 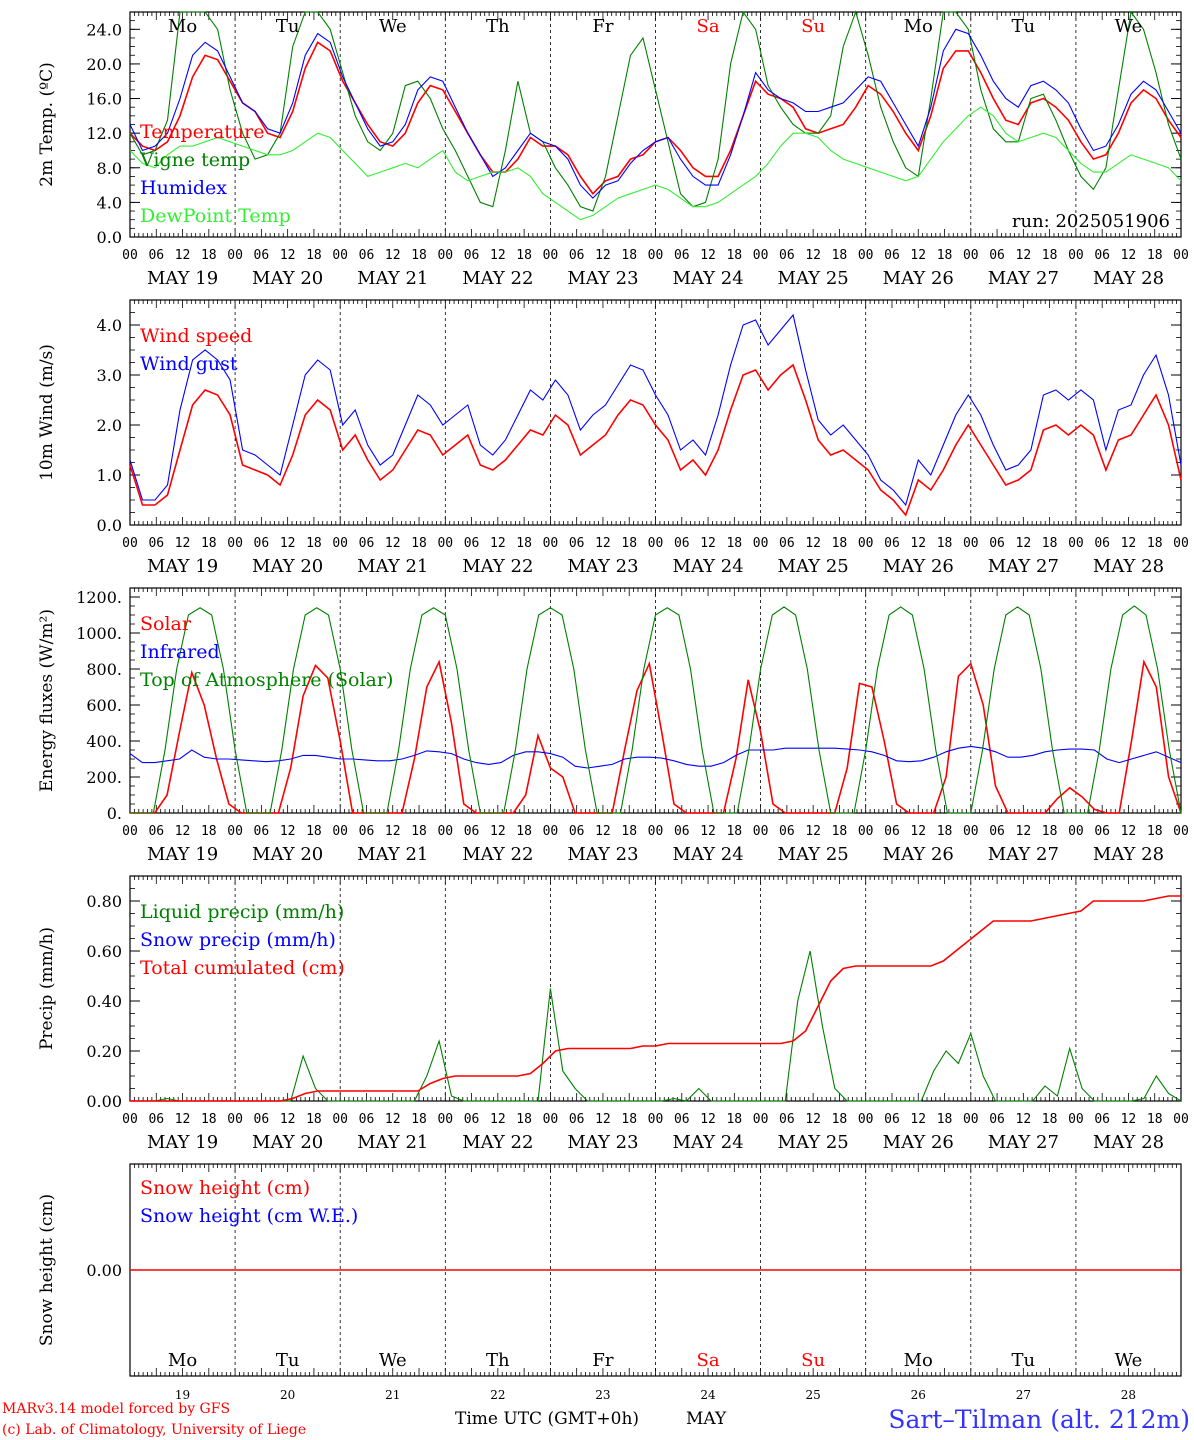 What do you see at coordinates (498, 26) in the screenshot?
I see `day-abbrev: Th` at bounding box center [498, 26].